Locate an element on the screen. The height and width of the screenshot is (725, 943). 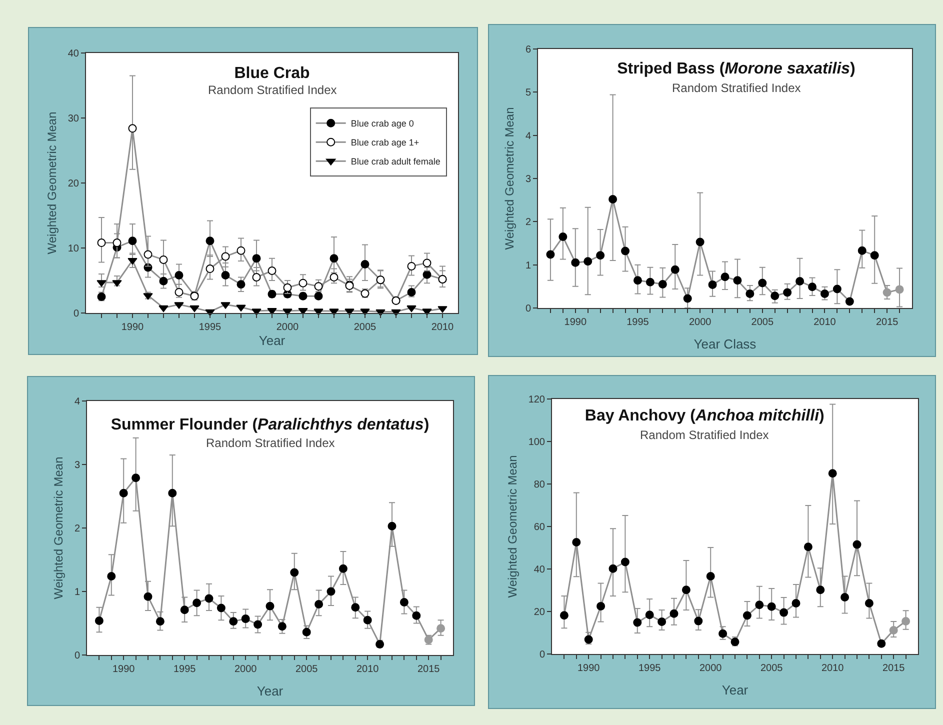
y-tick-label: 3 is located at coordinates (77, 465).